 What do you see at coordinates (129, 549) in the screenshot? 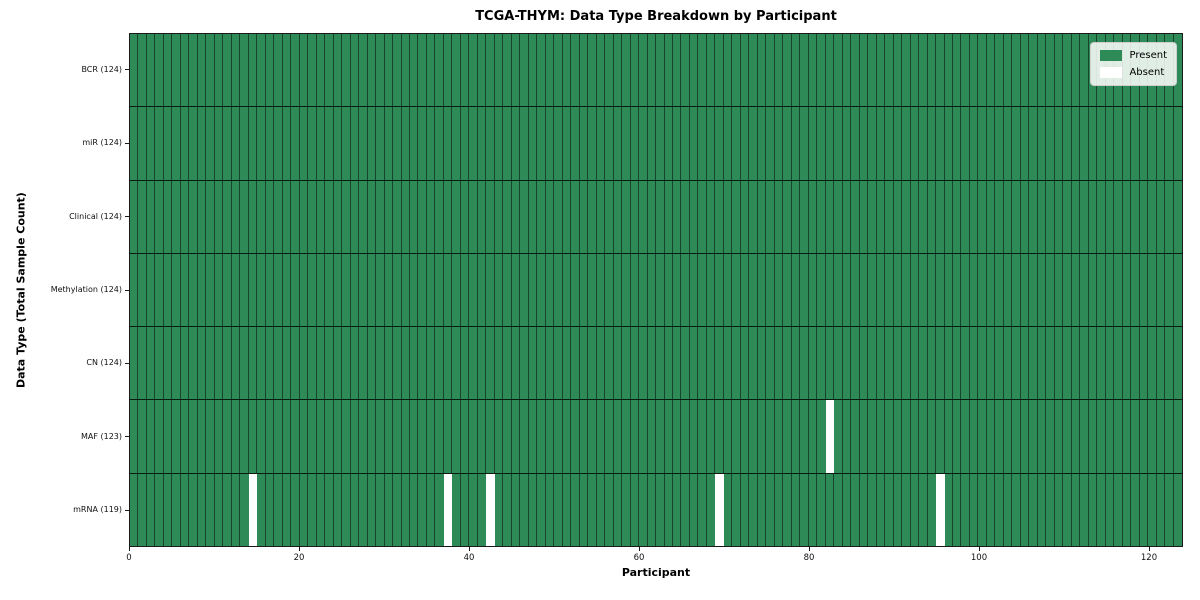
I see `x-tick-mark` at bounding box center [129, 549].